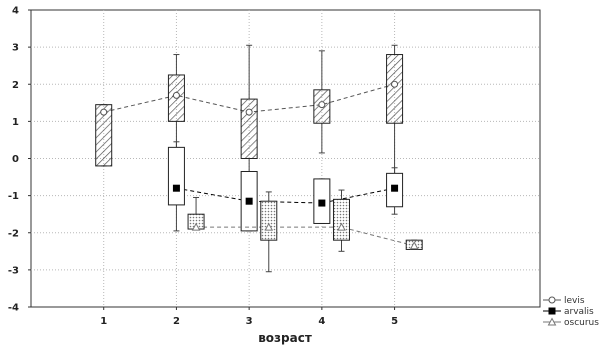 The width and height of the screenshot is (606, 347). What do you see at coordinates (581, 323) in the screenshot?
I see `legend-label: oscurus` at bounding box center [581, 323].